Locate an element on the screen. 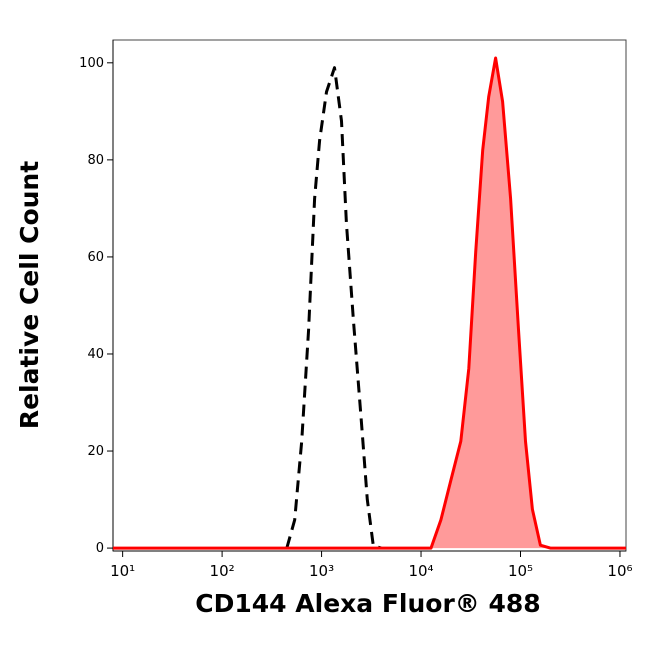 This screenshot has width=646, height=645. y-tick-label: 20 is located at coordinates (95, 451).